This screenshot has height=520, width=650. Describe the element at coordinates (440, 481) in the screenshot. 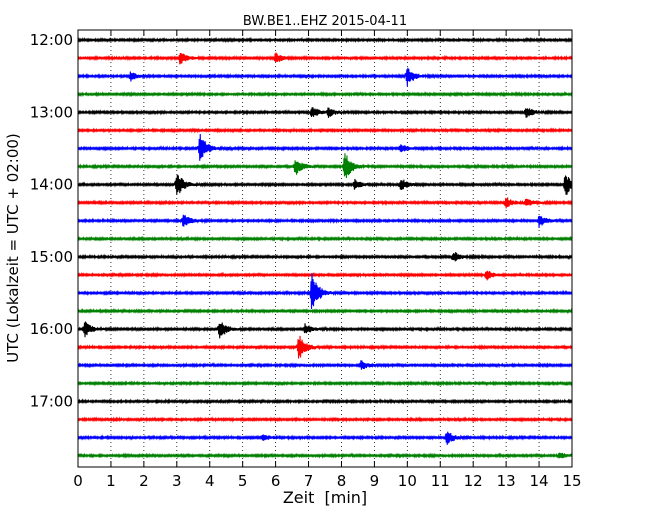

I see `x-tick-label-11: 11` at that location.